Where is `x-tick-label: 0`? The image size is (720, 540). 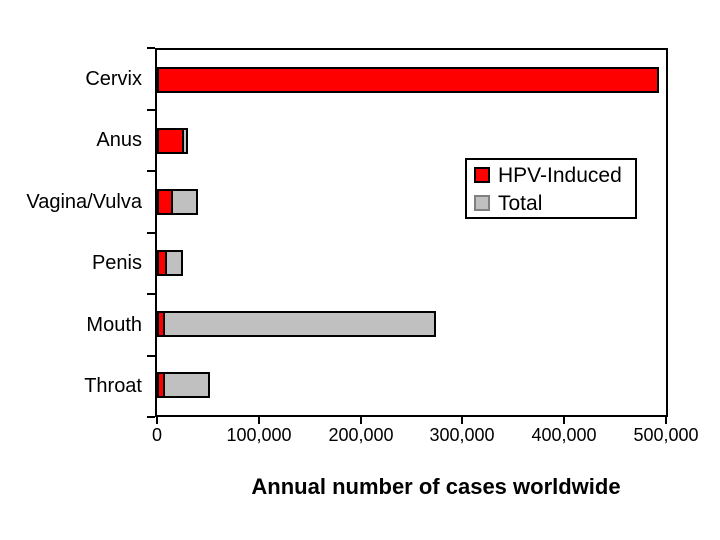 x-tick-label: 0 is located at coordinates (156, 435).